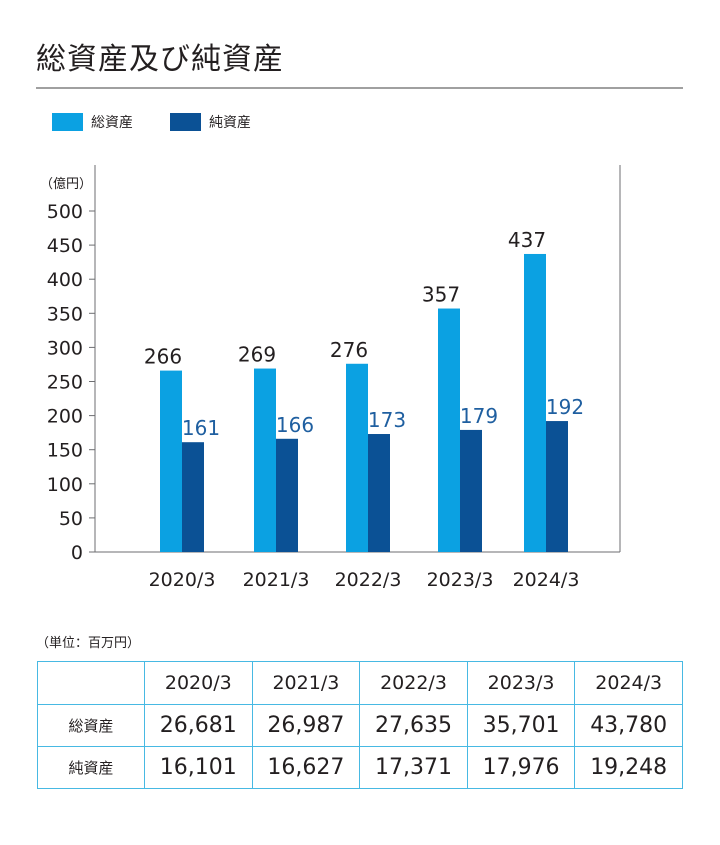 The height and width of the screenshot is (845, 720). Describe the element at coordinates (368, 580) in the screenshot. I see `x-tick-label: 2022/3` at that location.